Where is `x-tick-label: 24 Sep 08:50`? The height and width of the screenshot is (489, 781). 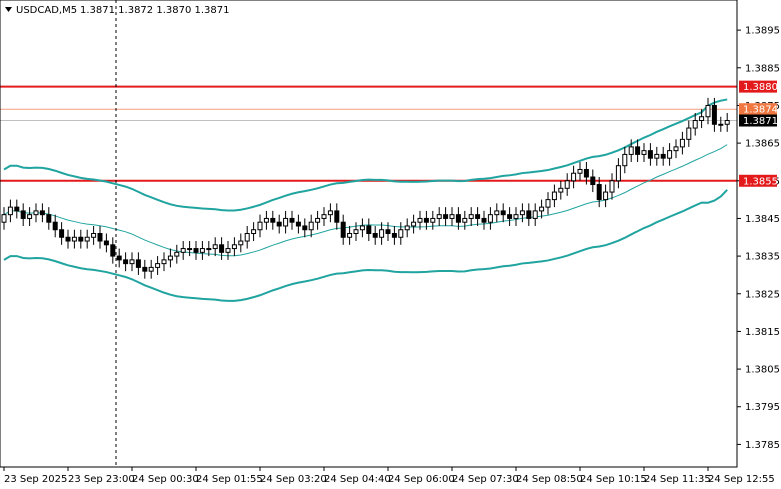
x-tick-label: 24 Sep 08:50 is located at coordinates (549, 479).